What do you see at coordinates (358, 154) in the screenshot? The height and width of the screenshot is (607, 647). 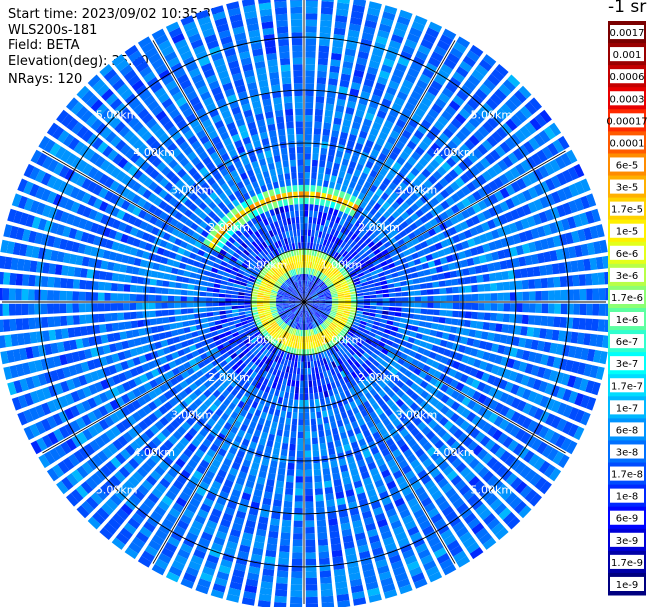 I see `ray` at bounding box center [358, 154].